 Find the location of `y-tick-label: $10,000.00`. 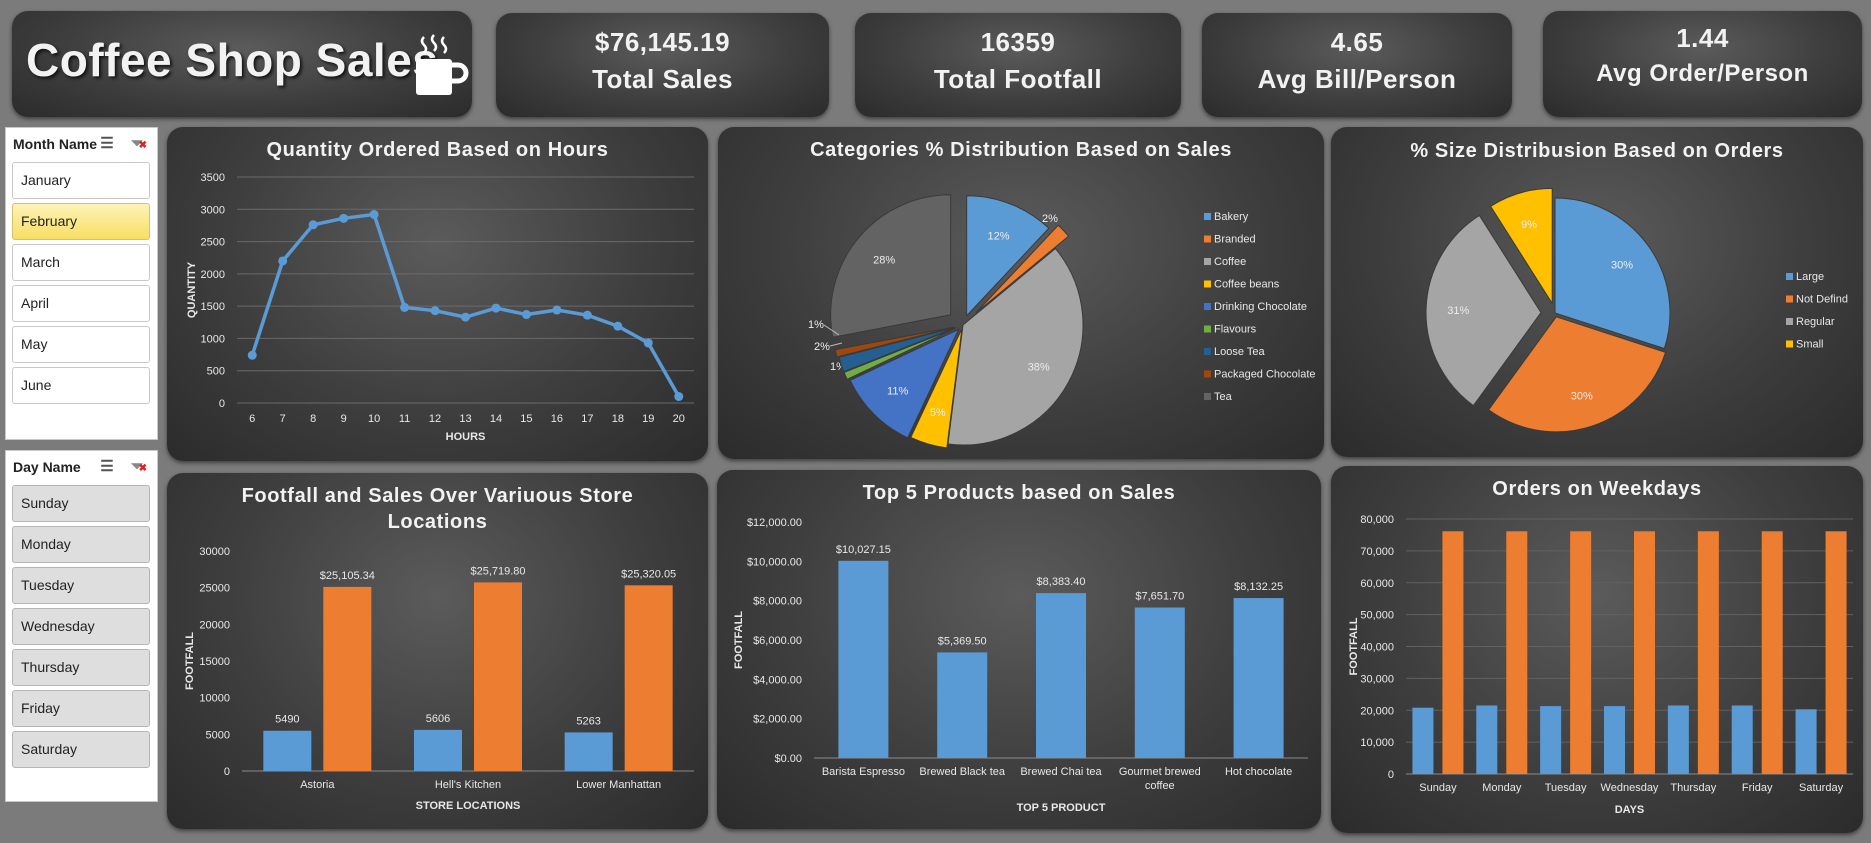

y-tick-label: $10,000.00 is located at coordinates (774, 562).